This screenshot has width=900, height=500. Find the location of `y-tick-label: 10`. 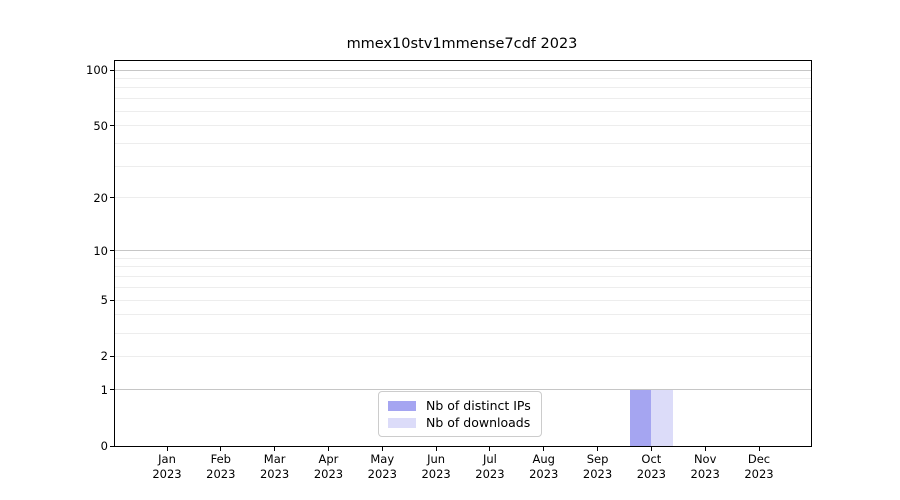

y-tick-label: 10 is located at coordinates (100, 250).